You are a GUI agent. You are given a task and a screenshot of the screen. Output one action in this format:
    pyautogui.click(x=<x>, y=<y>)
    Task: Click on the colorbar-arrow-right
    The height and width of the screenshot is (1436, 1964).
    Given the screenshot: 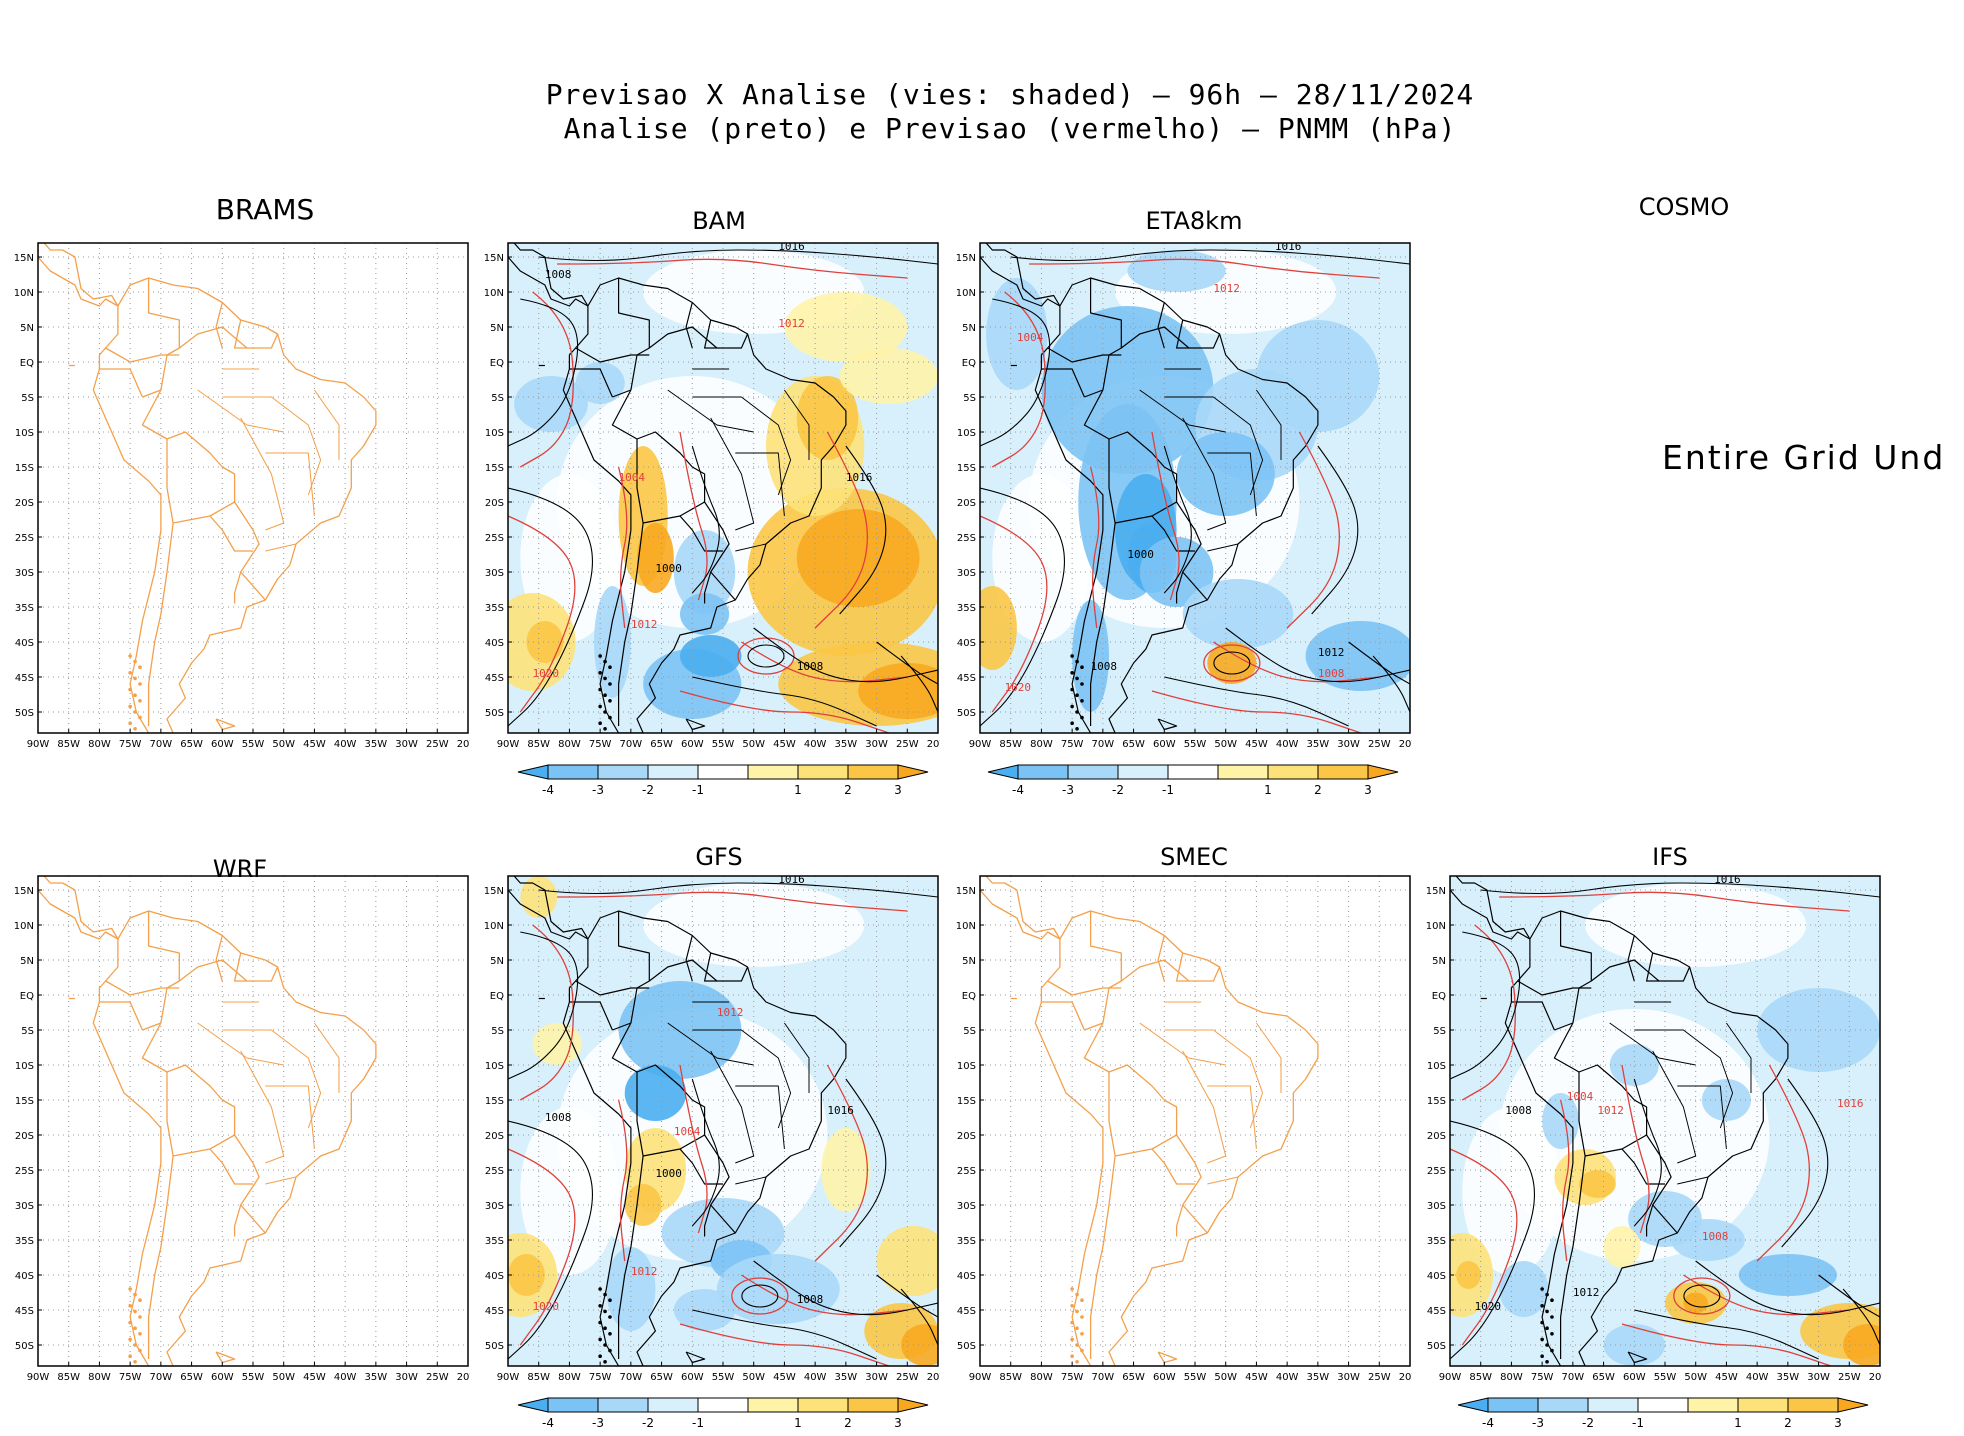 What is the action you would take?
    pyautogui.click(x=913, y=1405)
    